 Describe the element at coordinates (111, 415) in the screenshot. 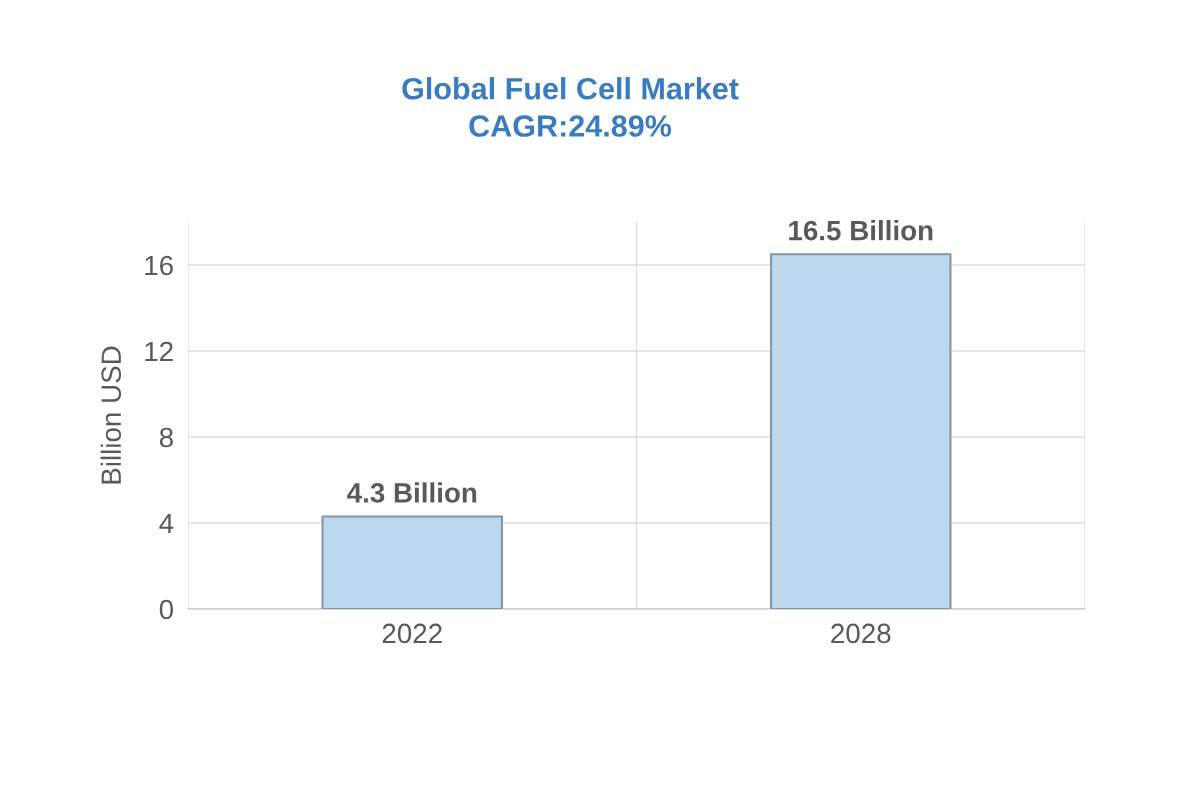

I see `y-axis-title: Billion USD` at that location.